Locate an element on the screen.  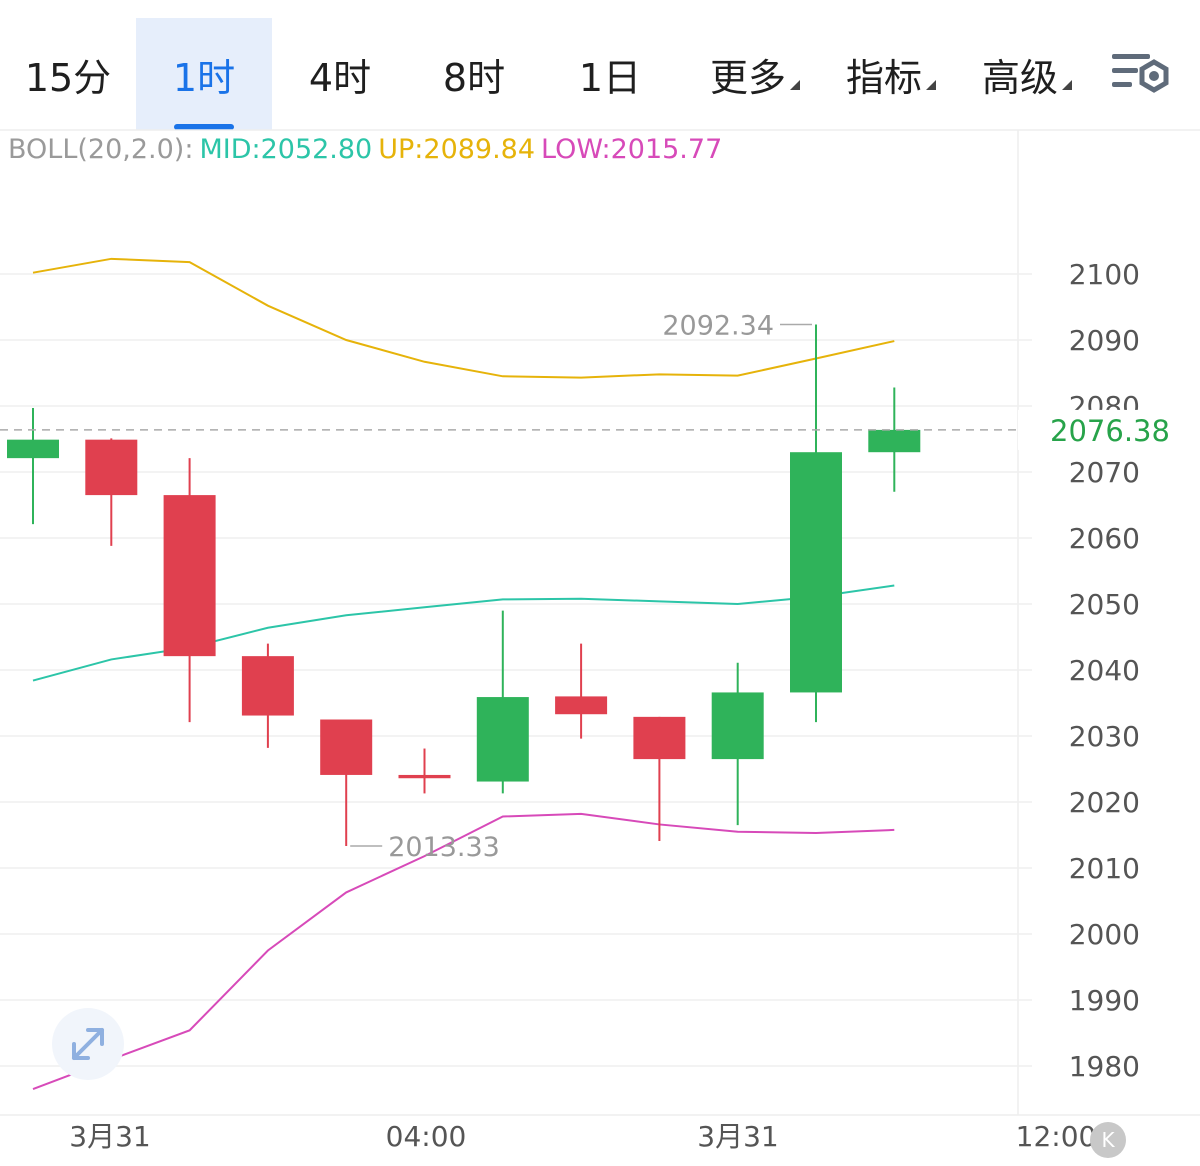
y-tick-label: 2040 is located at coordinates (1104, 670).